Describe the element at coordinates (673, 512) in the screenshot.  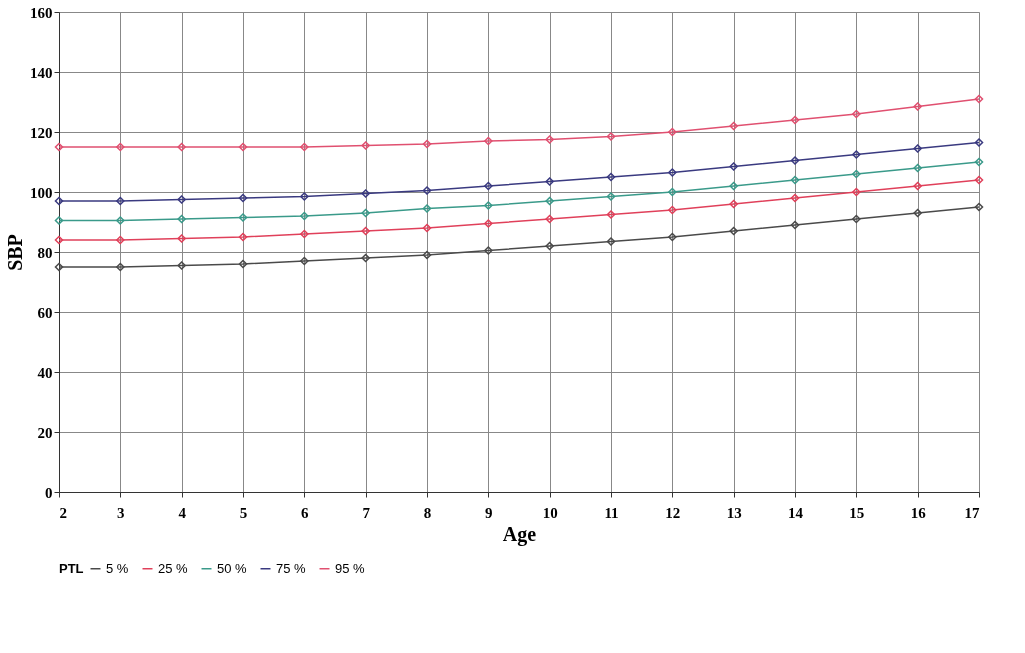
I see `x-tick-label: 12` at that location.